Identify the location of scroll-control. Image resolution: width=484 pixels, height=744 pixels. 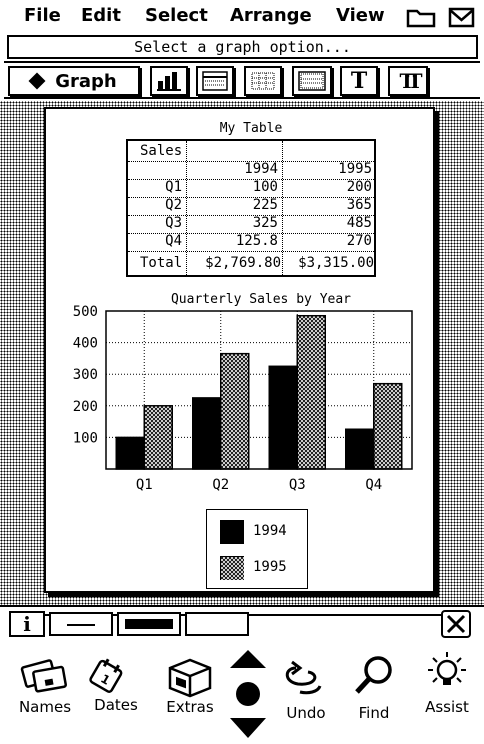
(248, 694).